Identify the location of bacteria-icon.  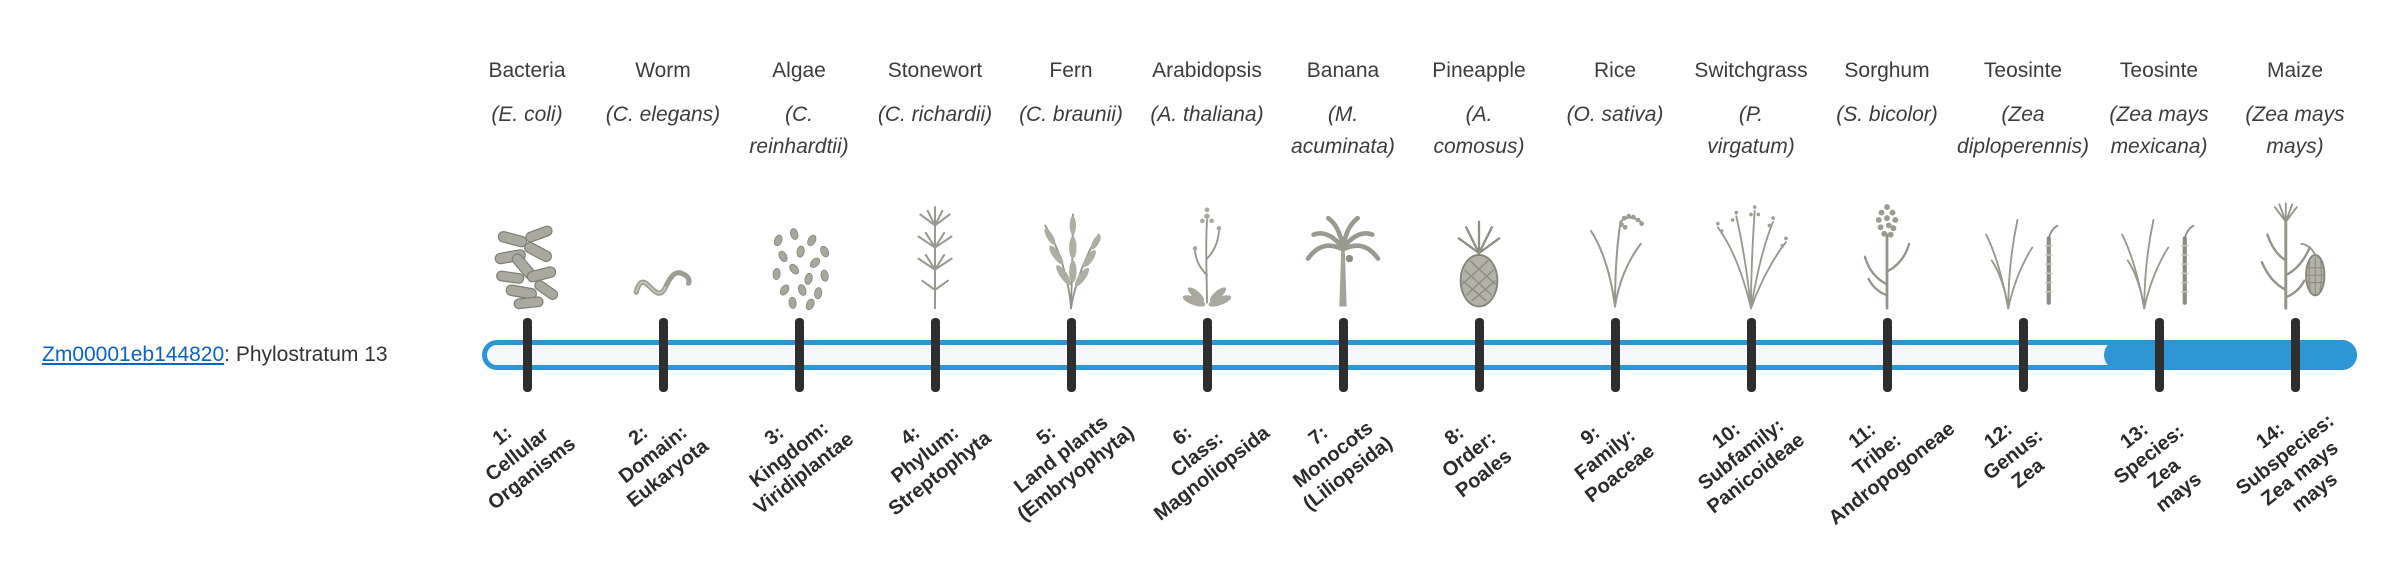
(527, 262).